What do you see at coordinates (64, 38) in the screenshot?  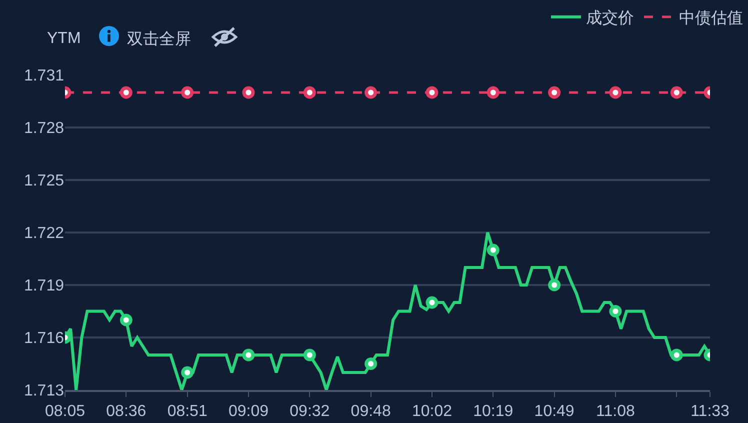 I see `y-axis-title: YTM` at bounding box center [64, 38].